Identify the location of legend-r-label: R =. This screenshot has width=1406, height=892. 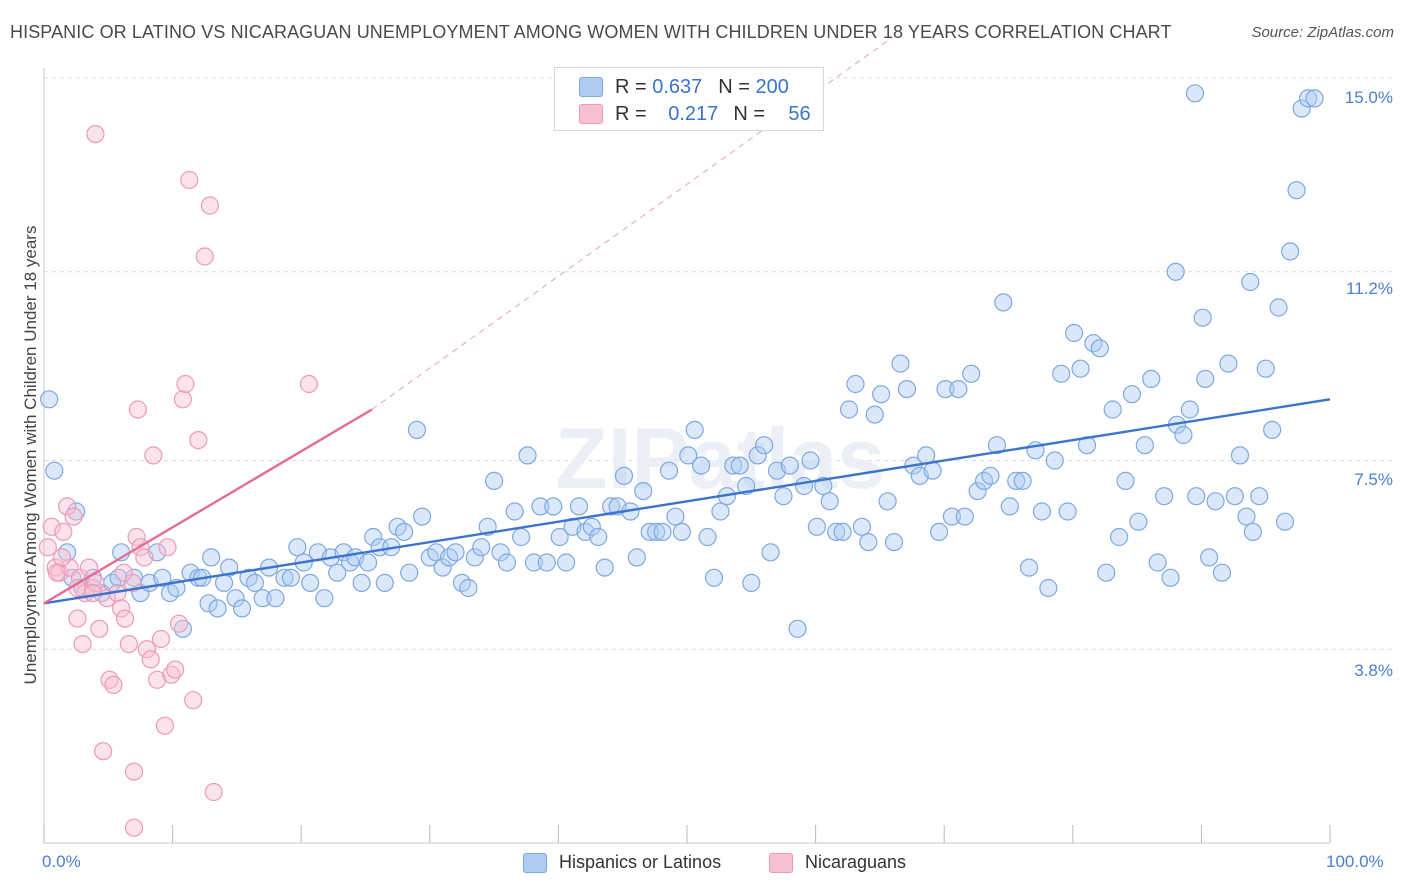
(631, 113).